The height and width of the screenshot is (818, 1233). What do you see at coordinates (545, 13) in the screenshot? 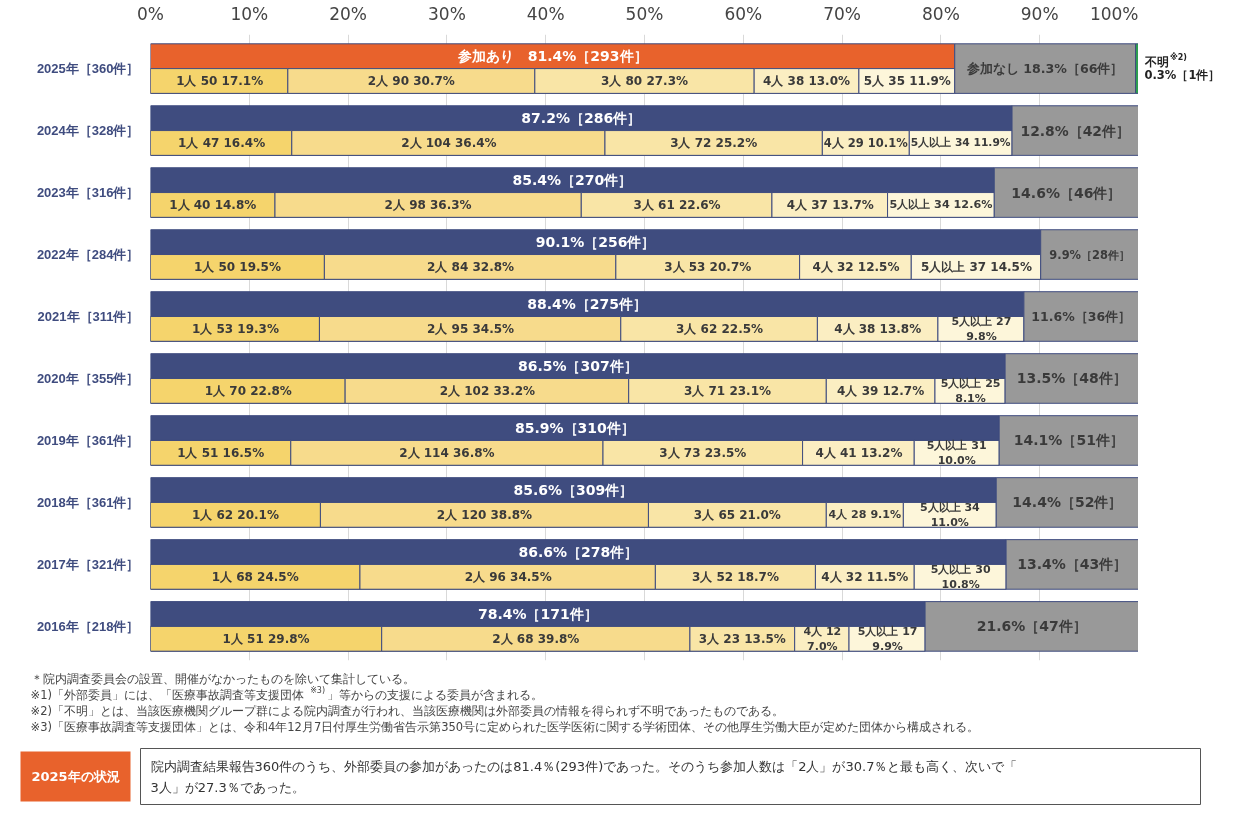
I see `x-tick-label: 40%` at bounding box center [545, 13].